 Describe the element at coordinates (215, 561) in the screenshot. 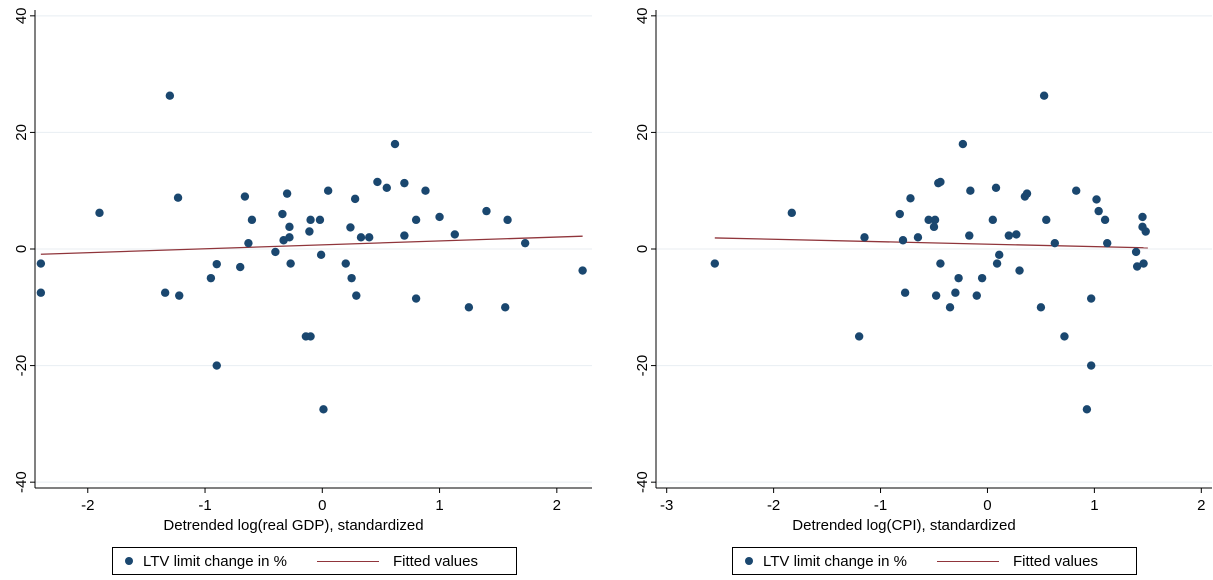

I see `legend-label-scatter: LTV limit change in %` at that location.